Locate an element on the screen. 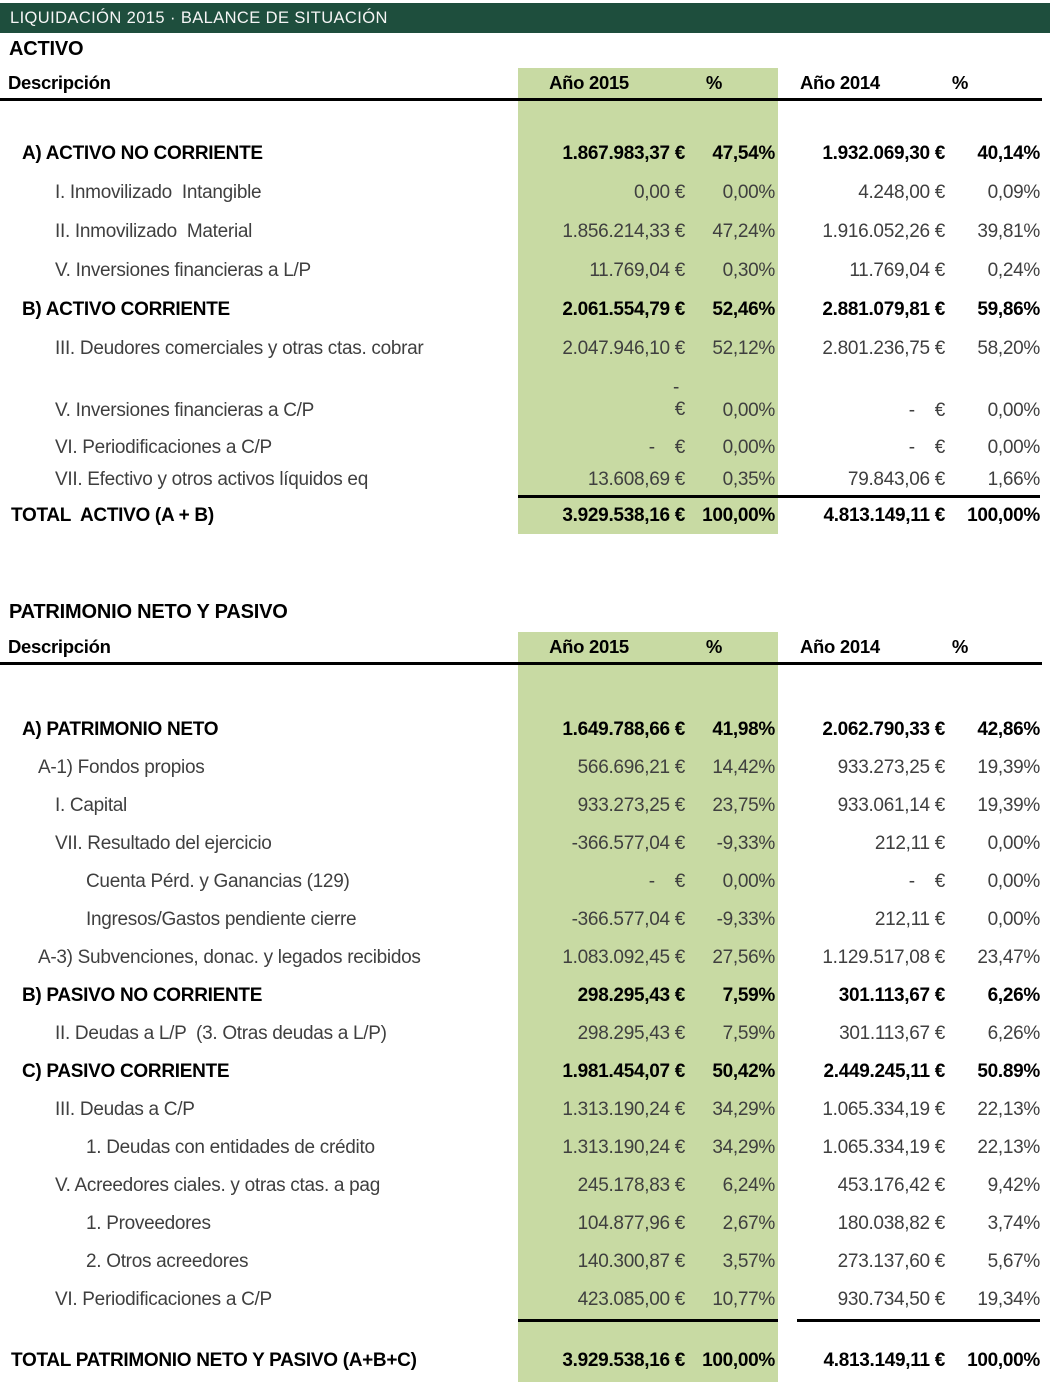 The width and height of the screenshot is (1050, 1393). value-2014: 79.843,06 € is located at coordinates (896, 479).